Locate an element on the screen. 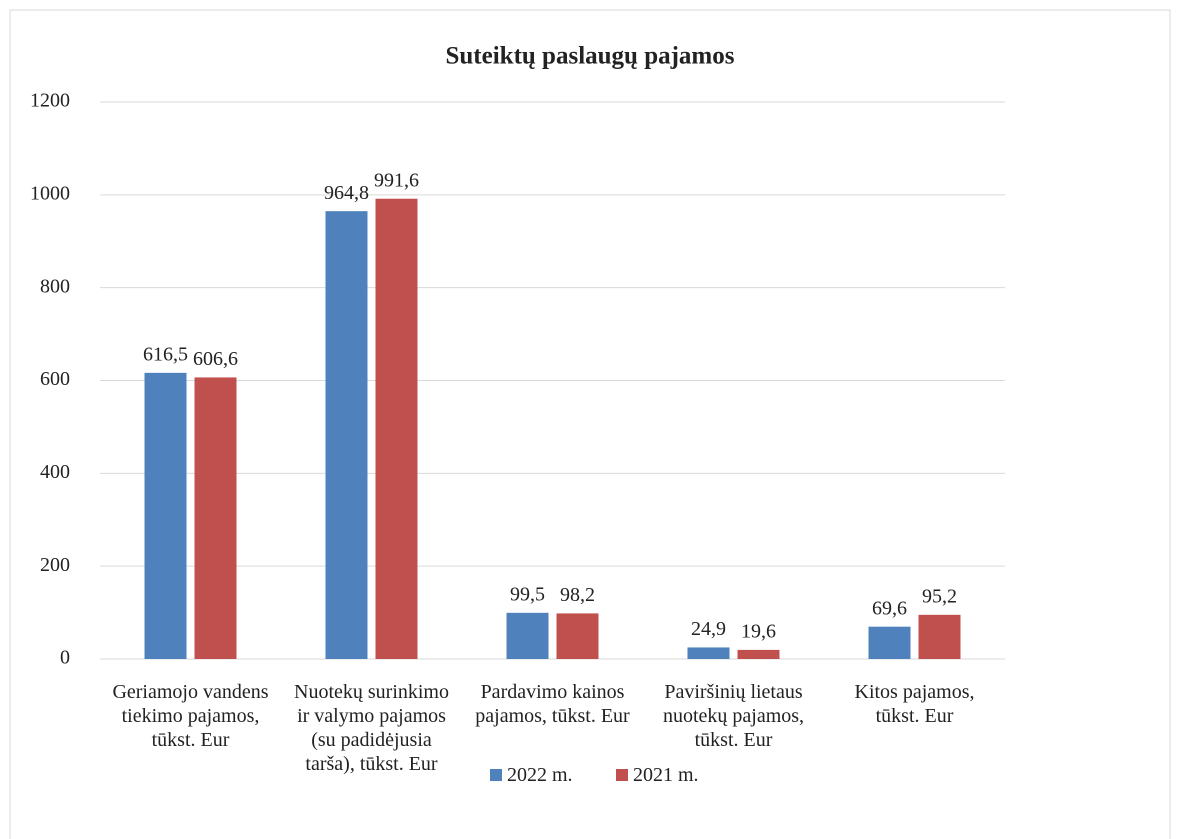 The image size is (1179, 839). y-tick-label: 200 is located at coordinates (55, 565).